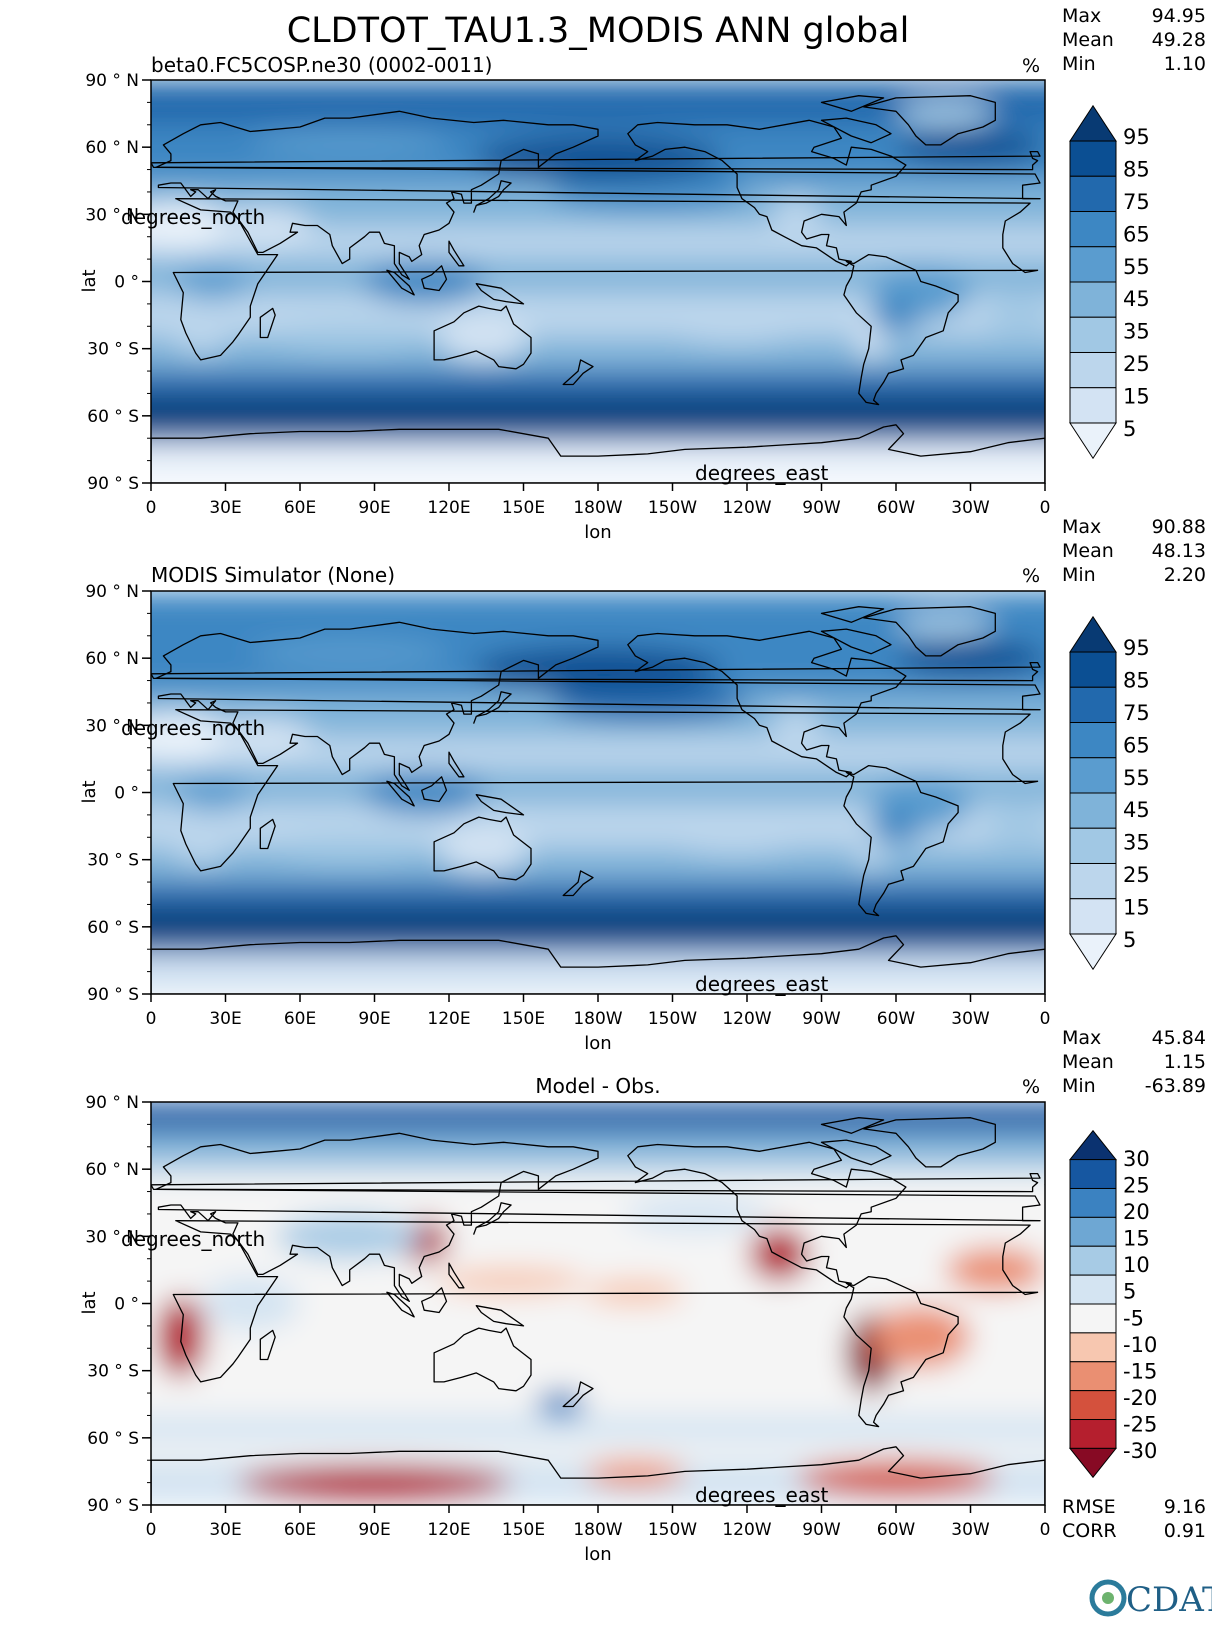 This screenshot has width=1212, height=1628. What do you see at coordinates (1140, 1371) in the screenshot?
I see `colorbar-label: -15` at bounding box center [1140, 1371].